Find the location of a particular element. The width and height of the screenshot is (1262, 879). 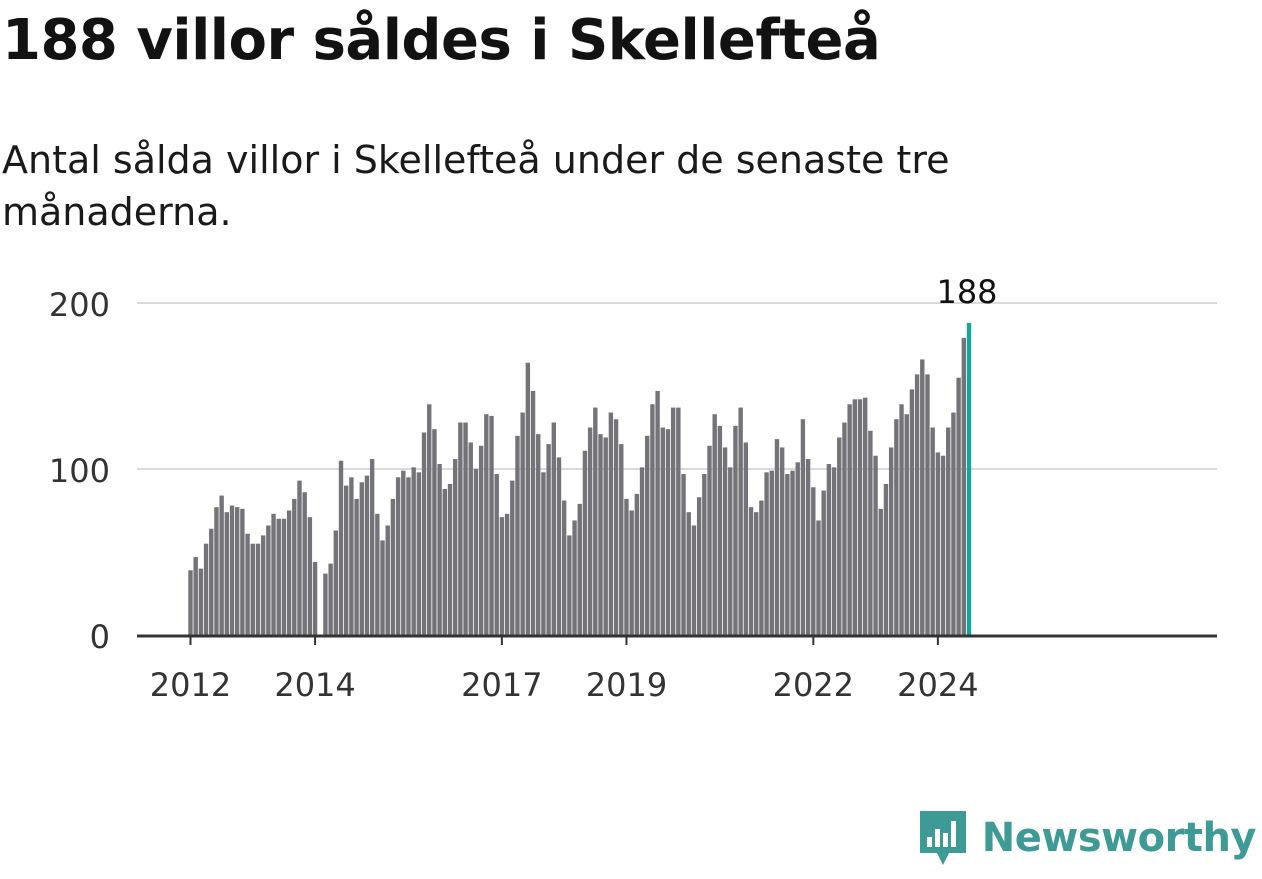

y-tick-label: 0 is located at coordinates (100, 637).